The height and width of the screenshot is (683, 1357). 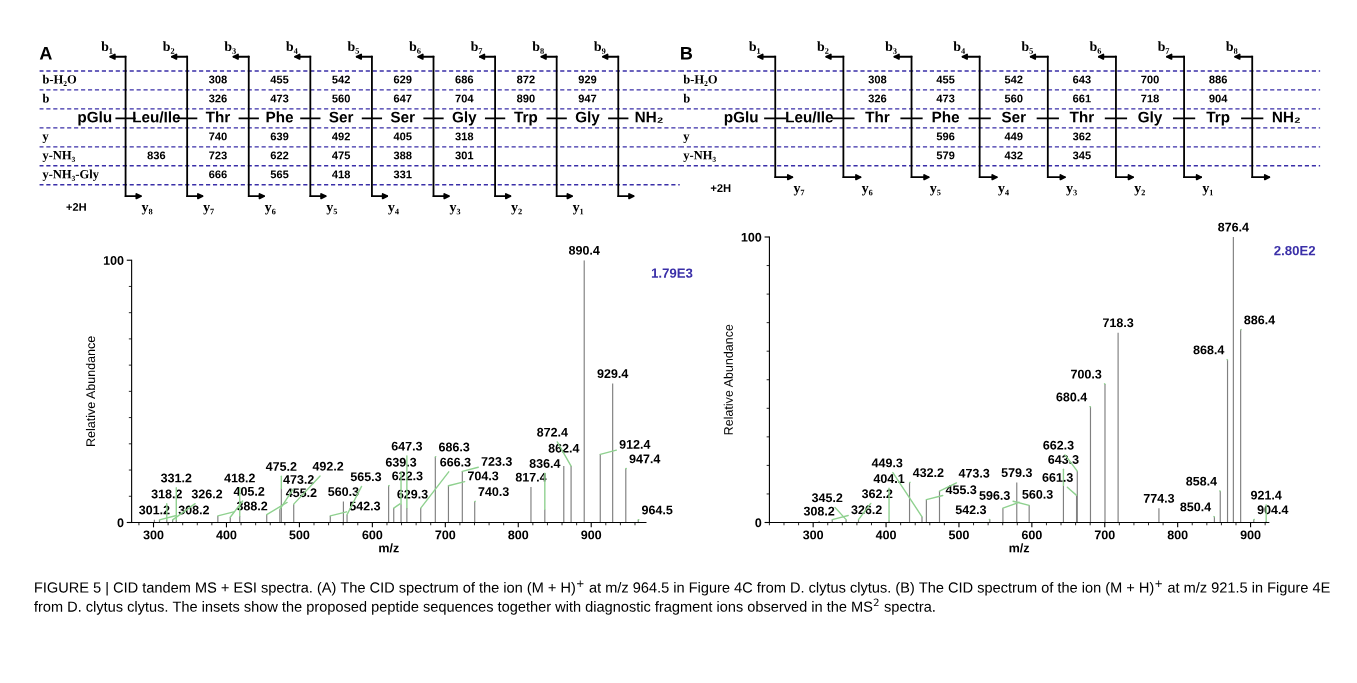 What do you see at coordinates (483, 476) in the screenshot?
I see `annotation: 704.3` at bounding box center [483, 476].